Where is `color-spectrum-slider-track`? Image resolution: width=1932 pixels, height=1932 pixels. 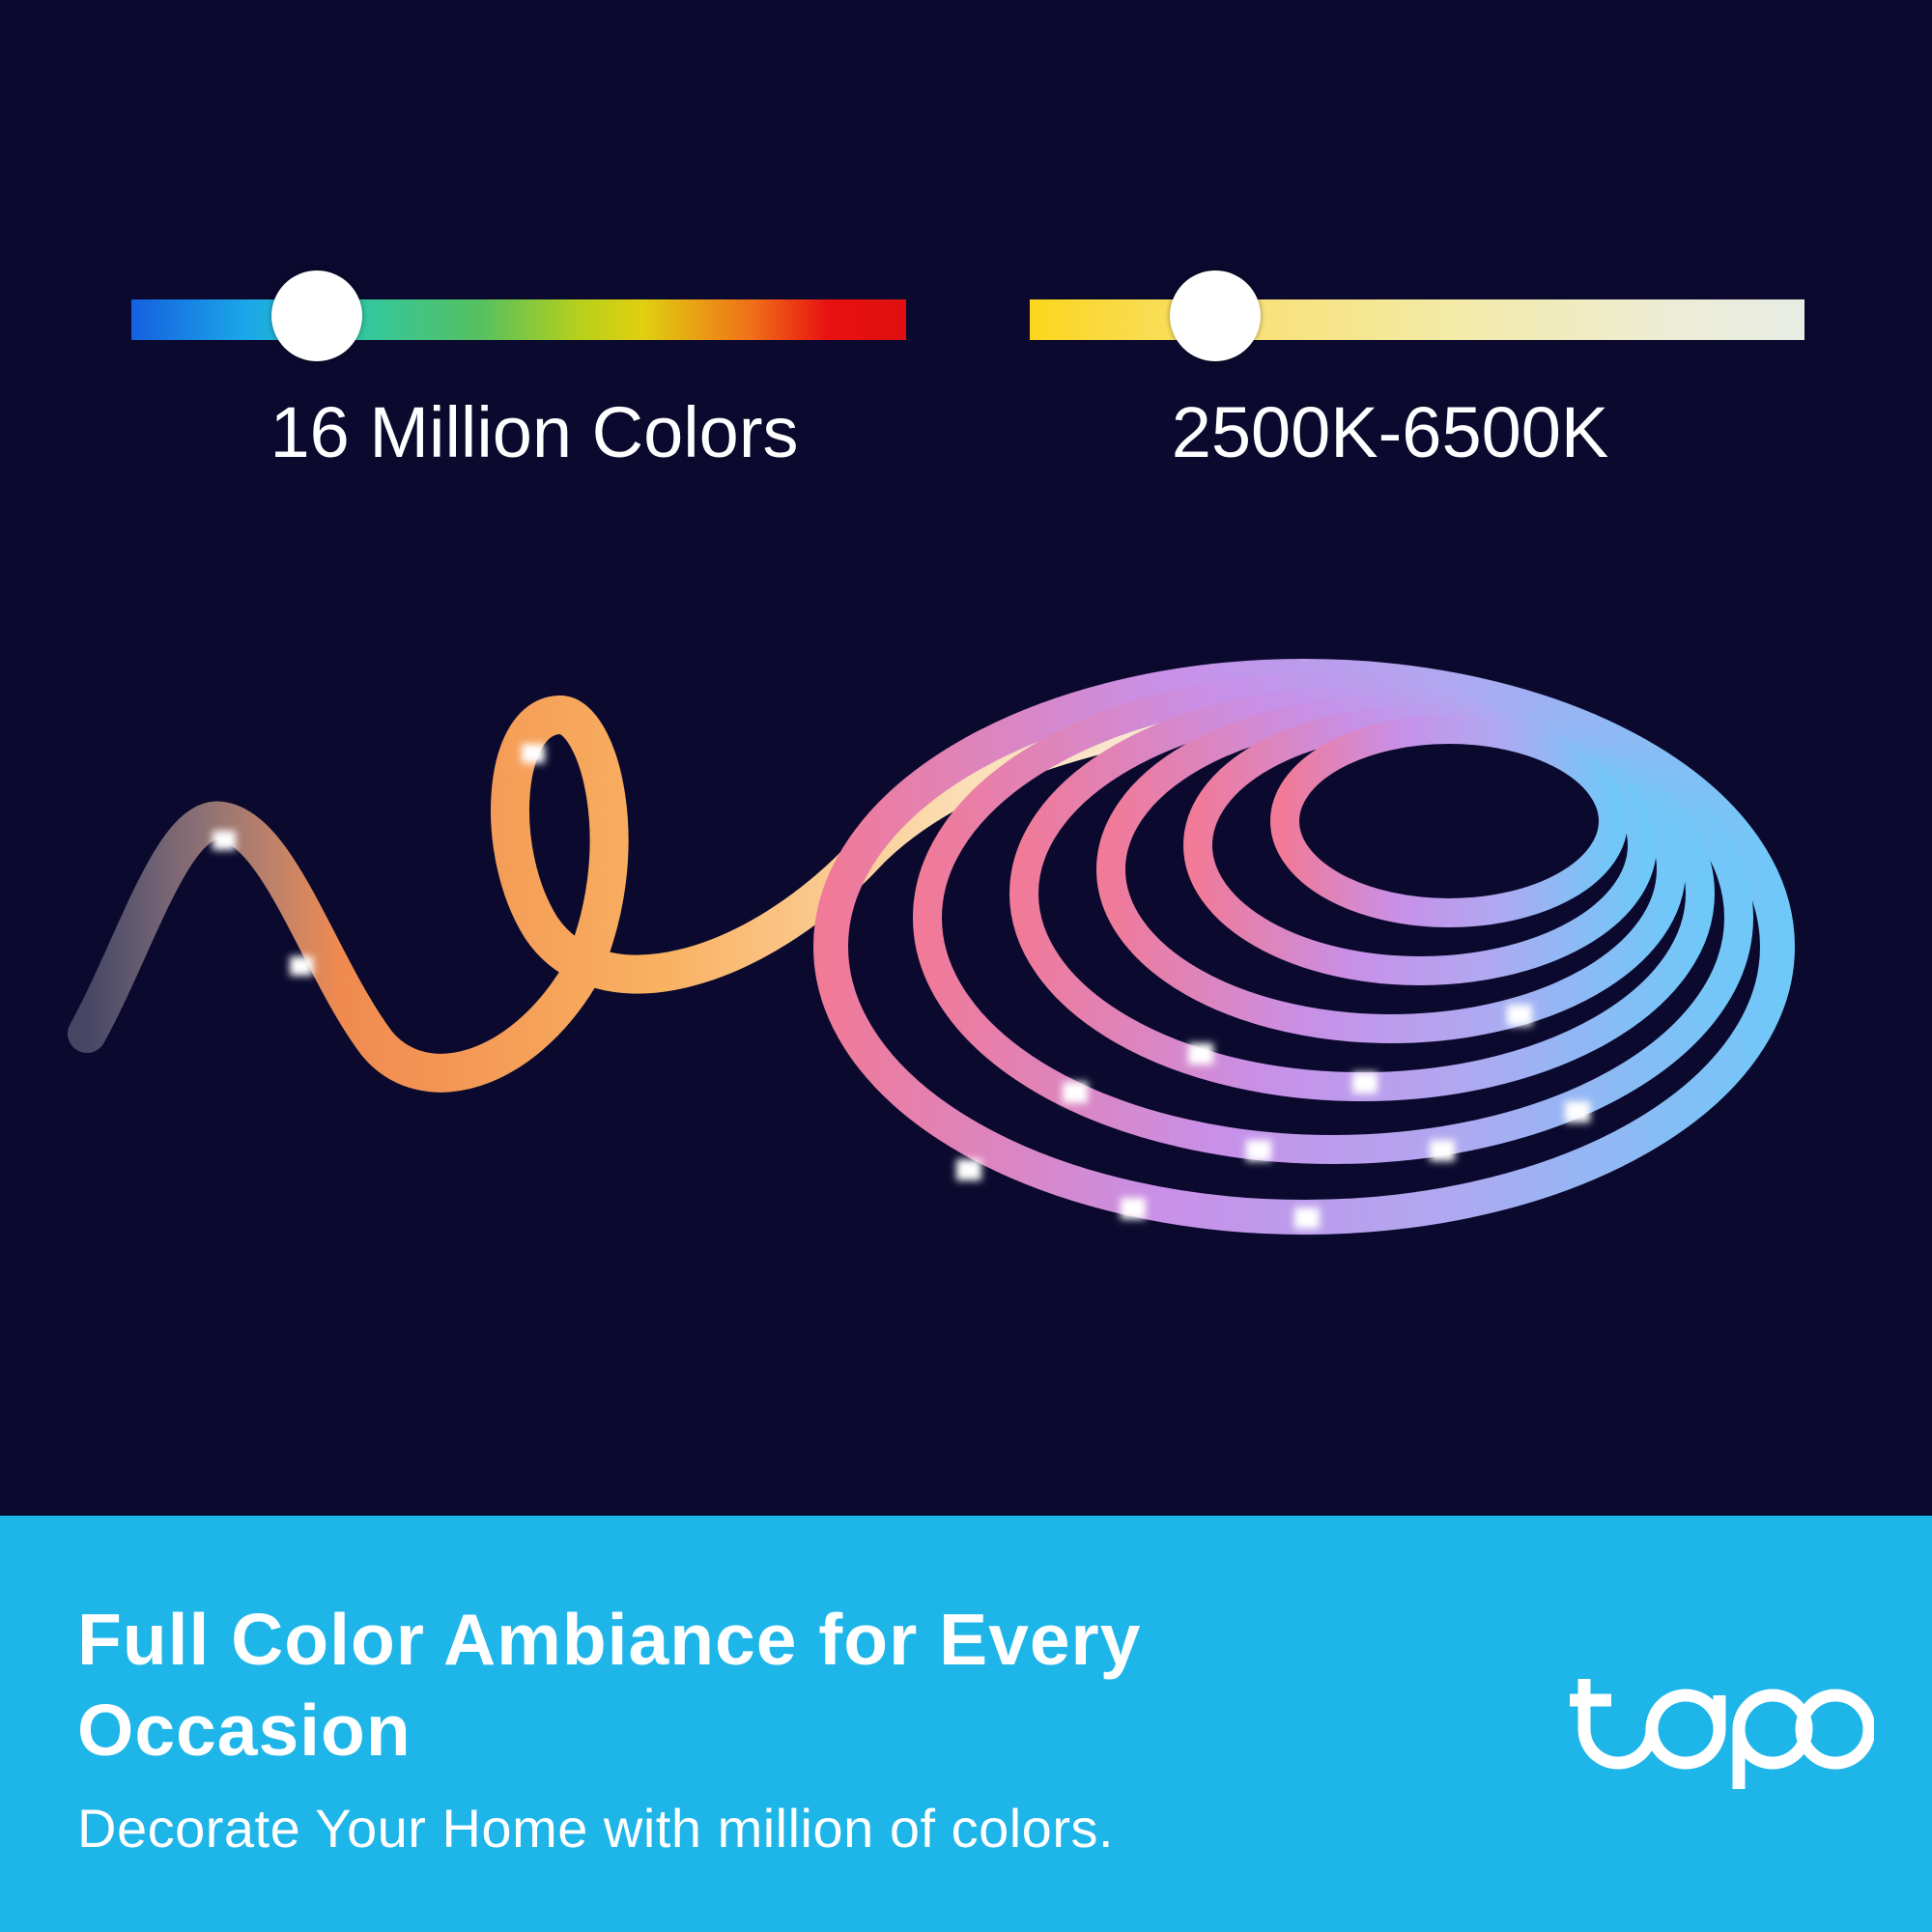 color-spectrum-slider-track is located at coordinates (518, 319).